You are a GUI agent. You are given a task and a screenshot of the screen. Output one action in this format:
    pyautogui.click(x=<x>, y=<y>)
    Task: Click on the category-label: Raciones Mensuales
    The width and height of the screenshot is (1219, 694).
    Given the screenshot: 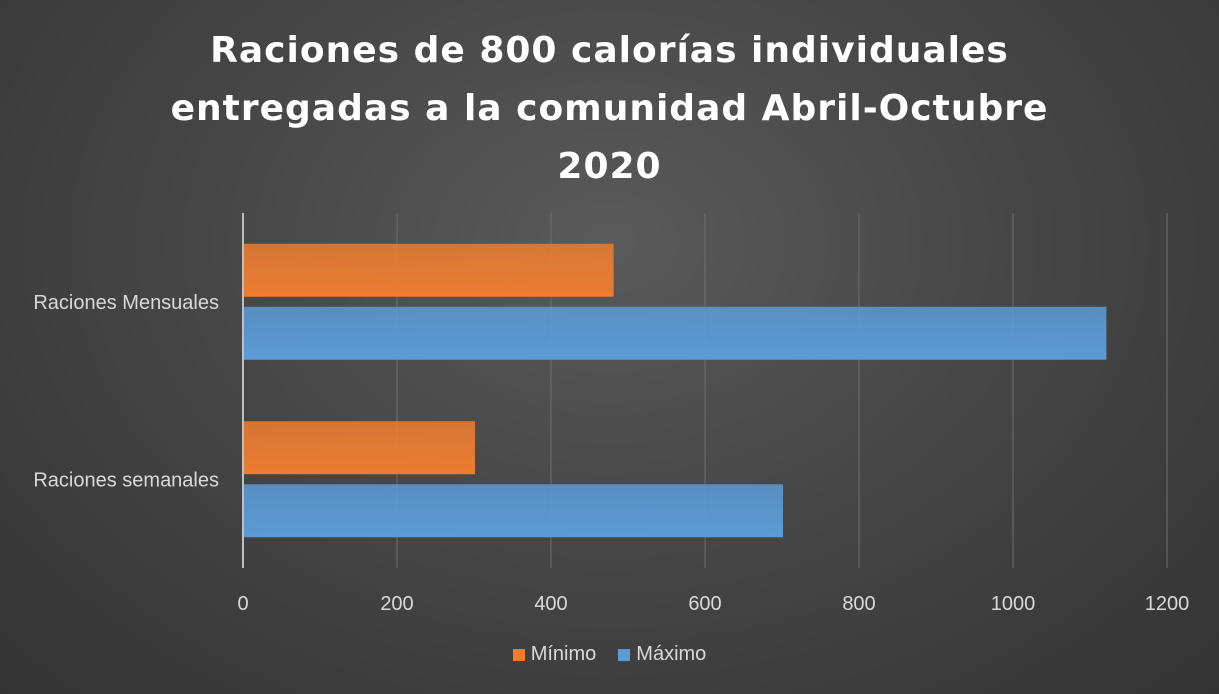 What is the action you would take?
    pyautogui.click(x=126, y=303)
    